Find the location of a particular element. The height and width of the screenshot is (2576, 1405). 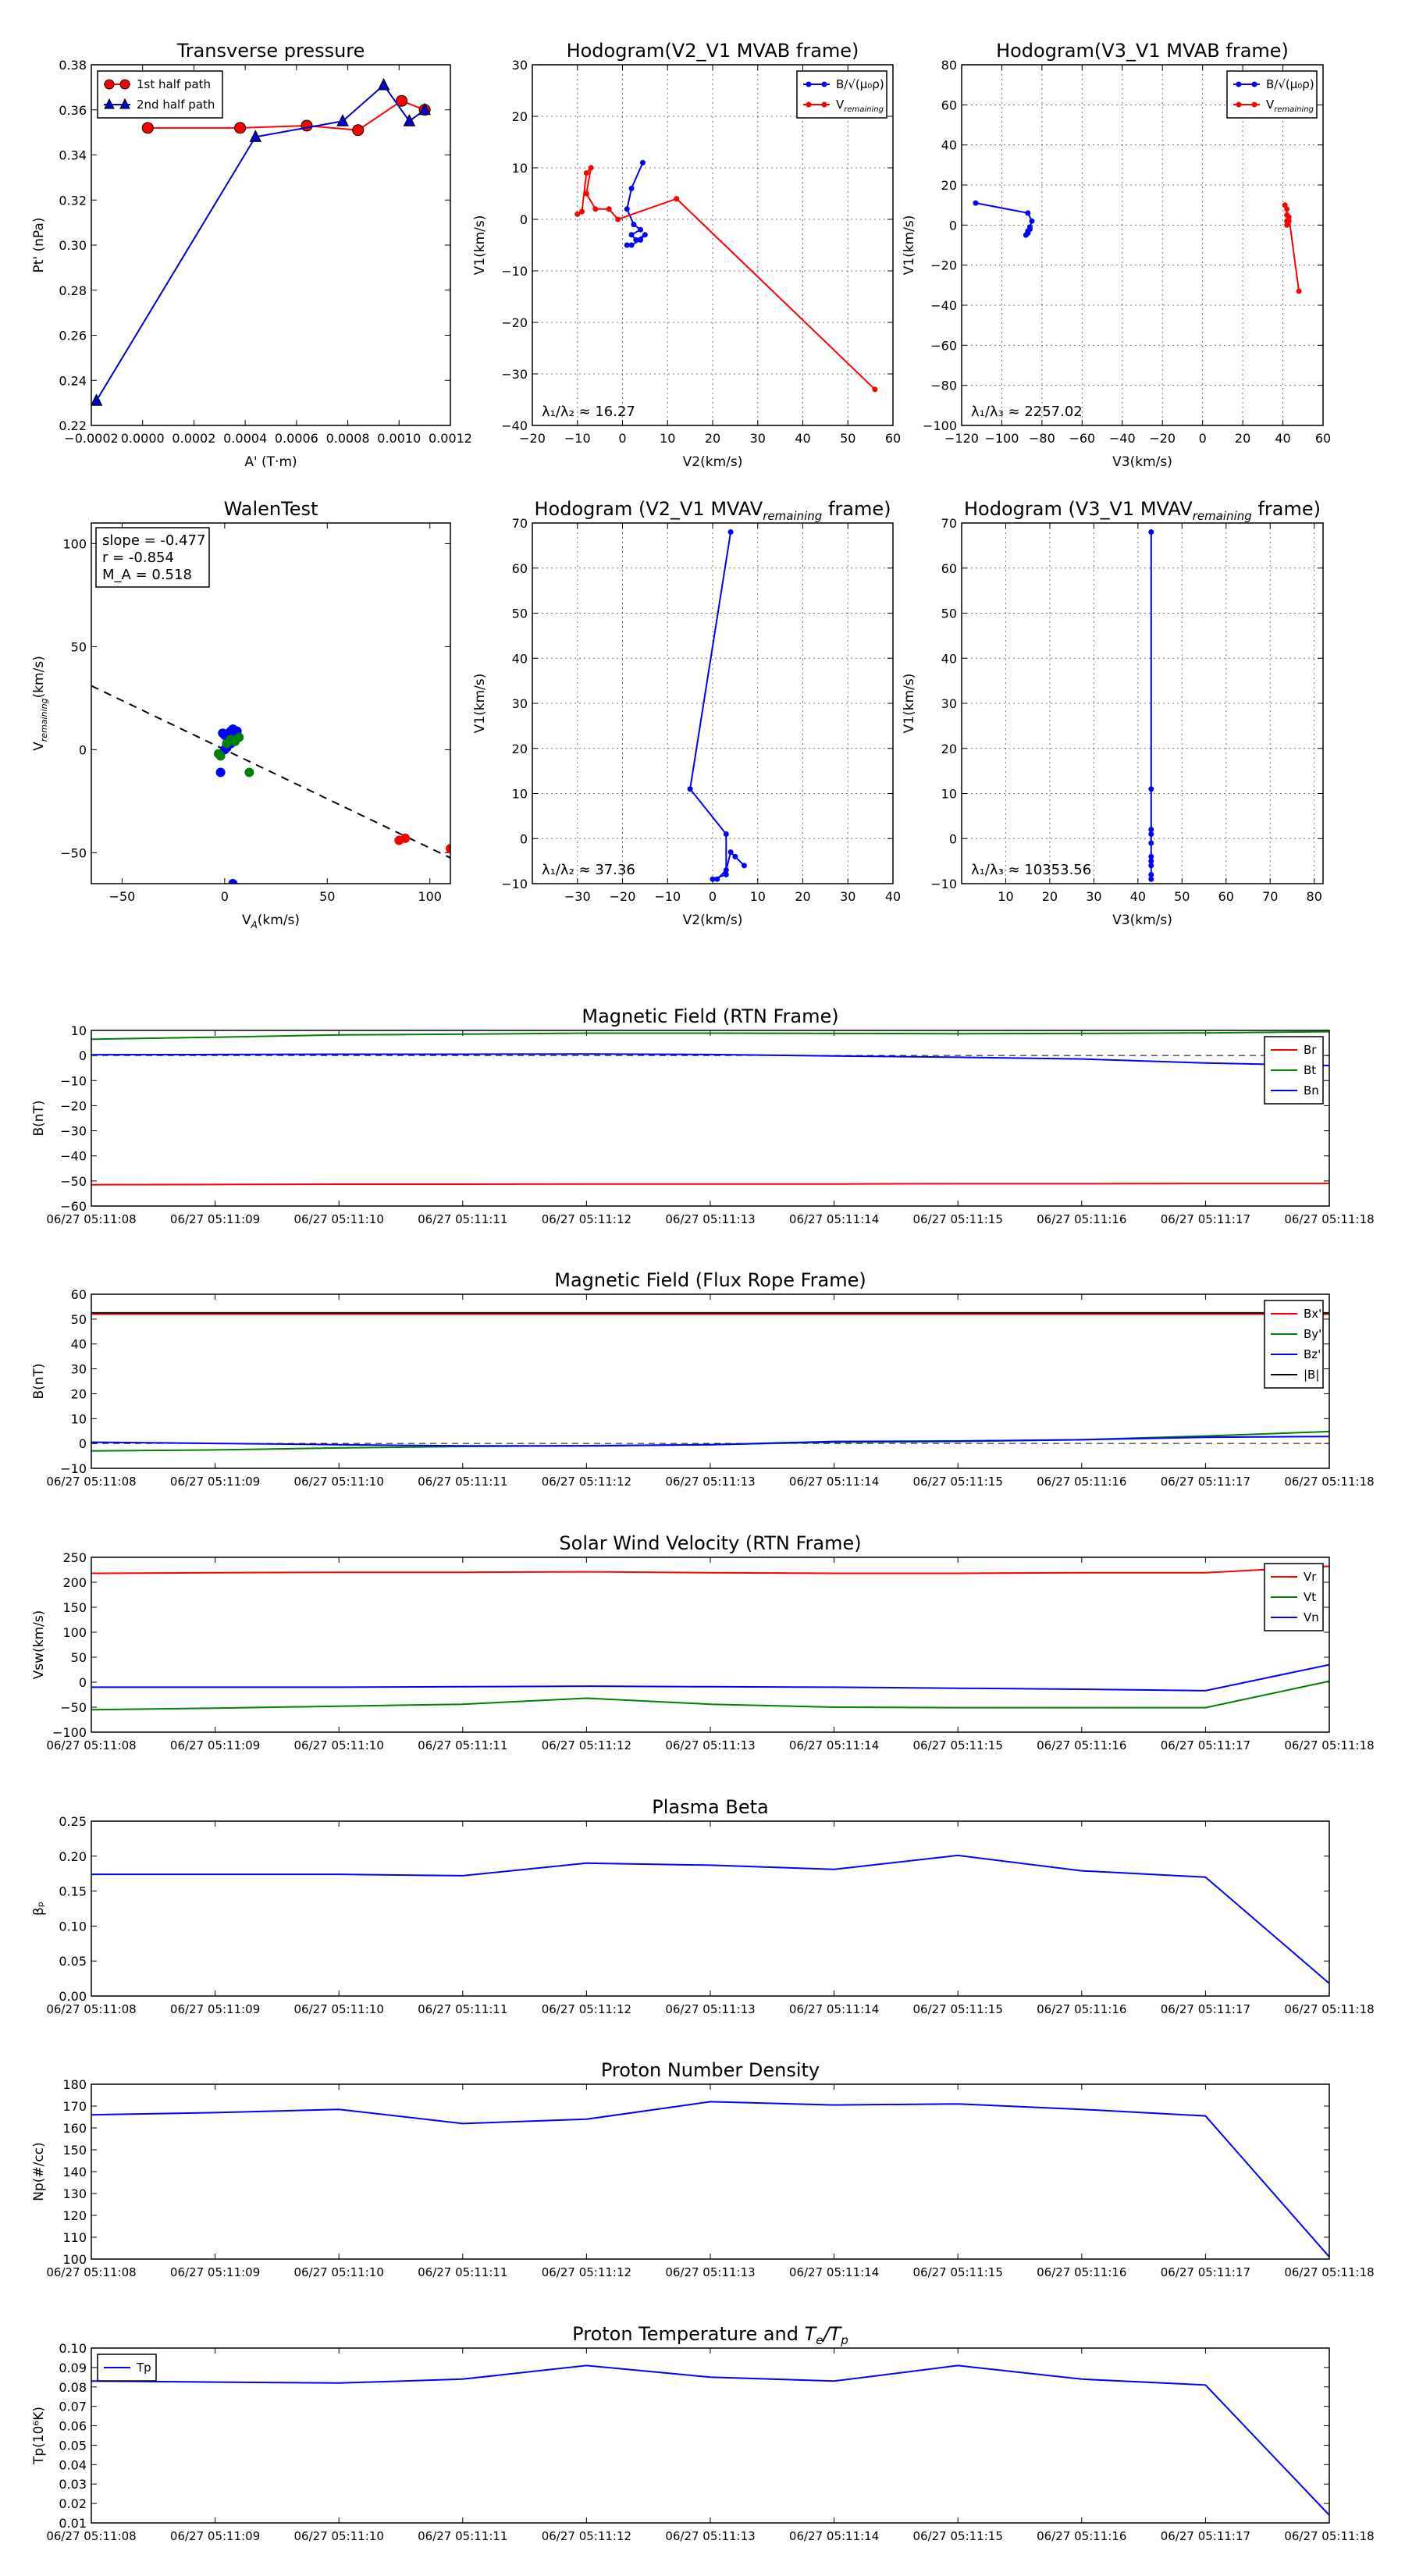

x-tick-label: 0.0008 is located at coordinates (348, 439).